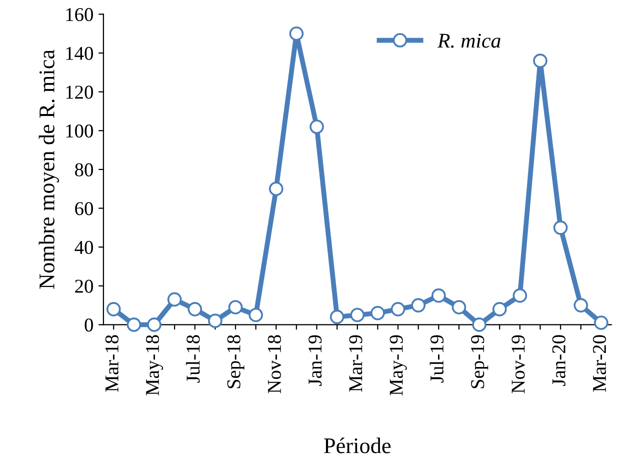  I want to click on y-tick-label: 120, so click(79, 92).